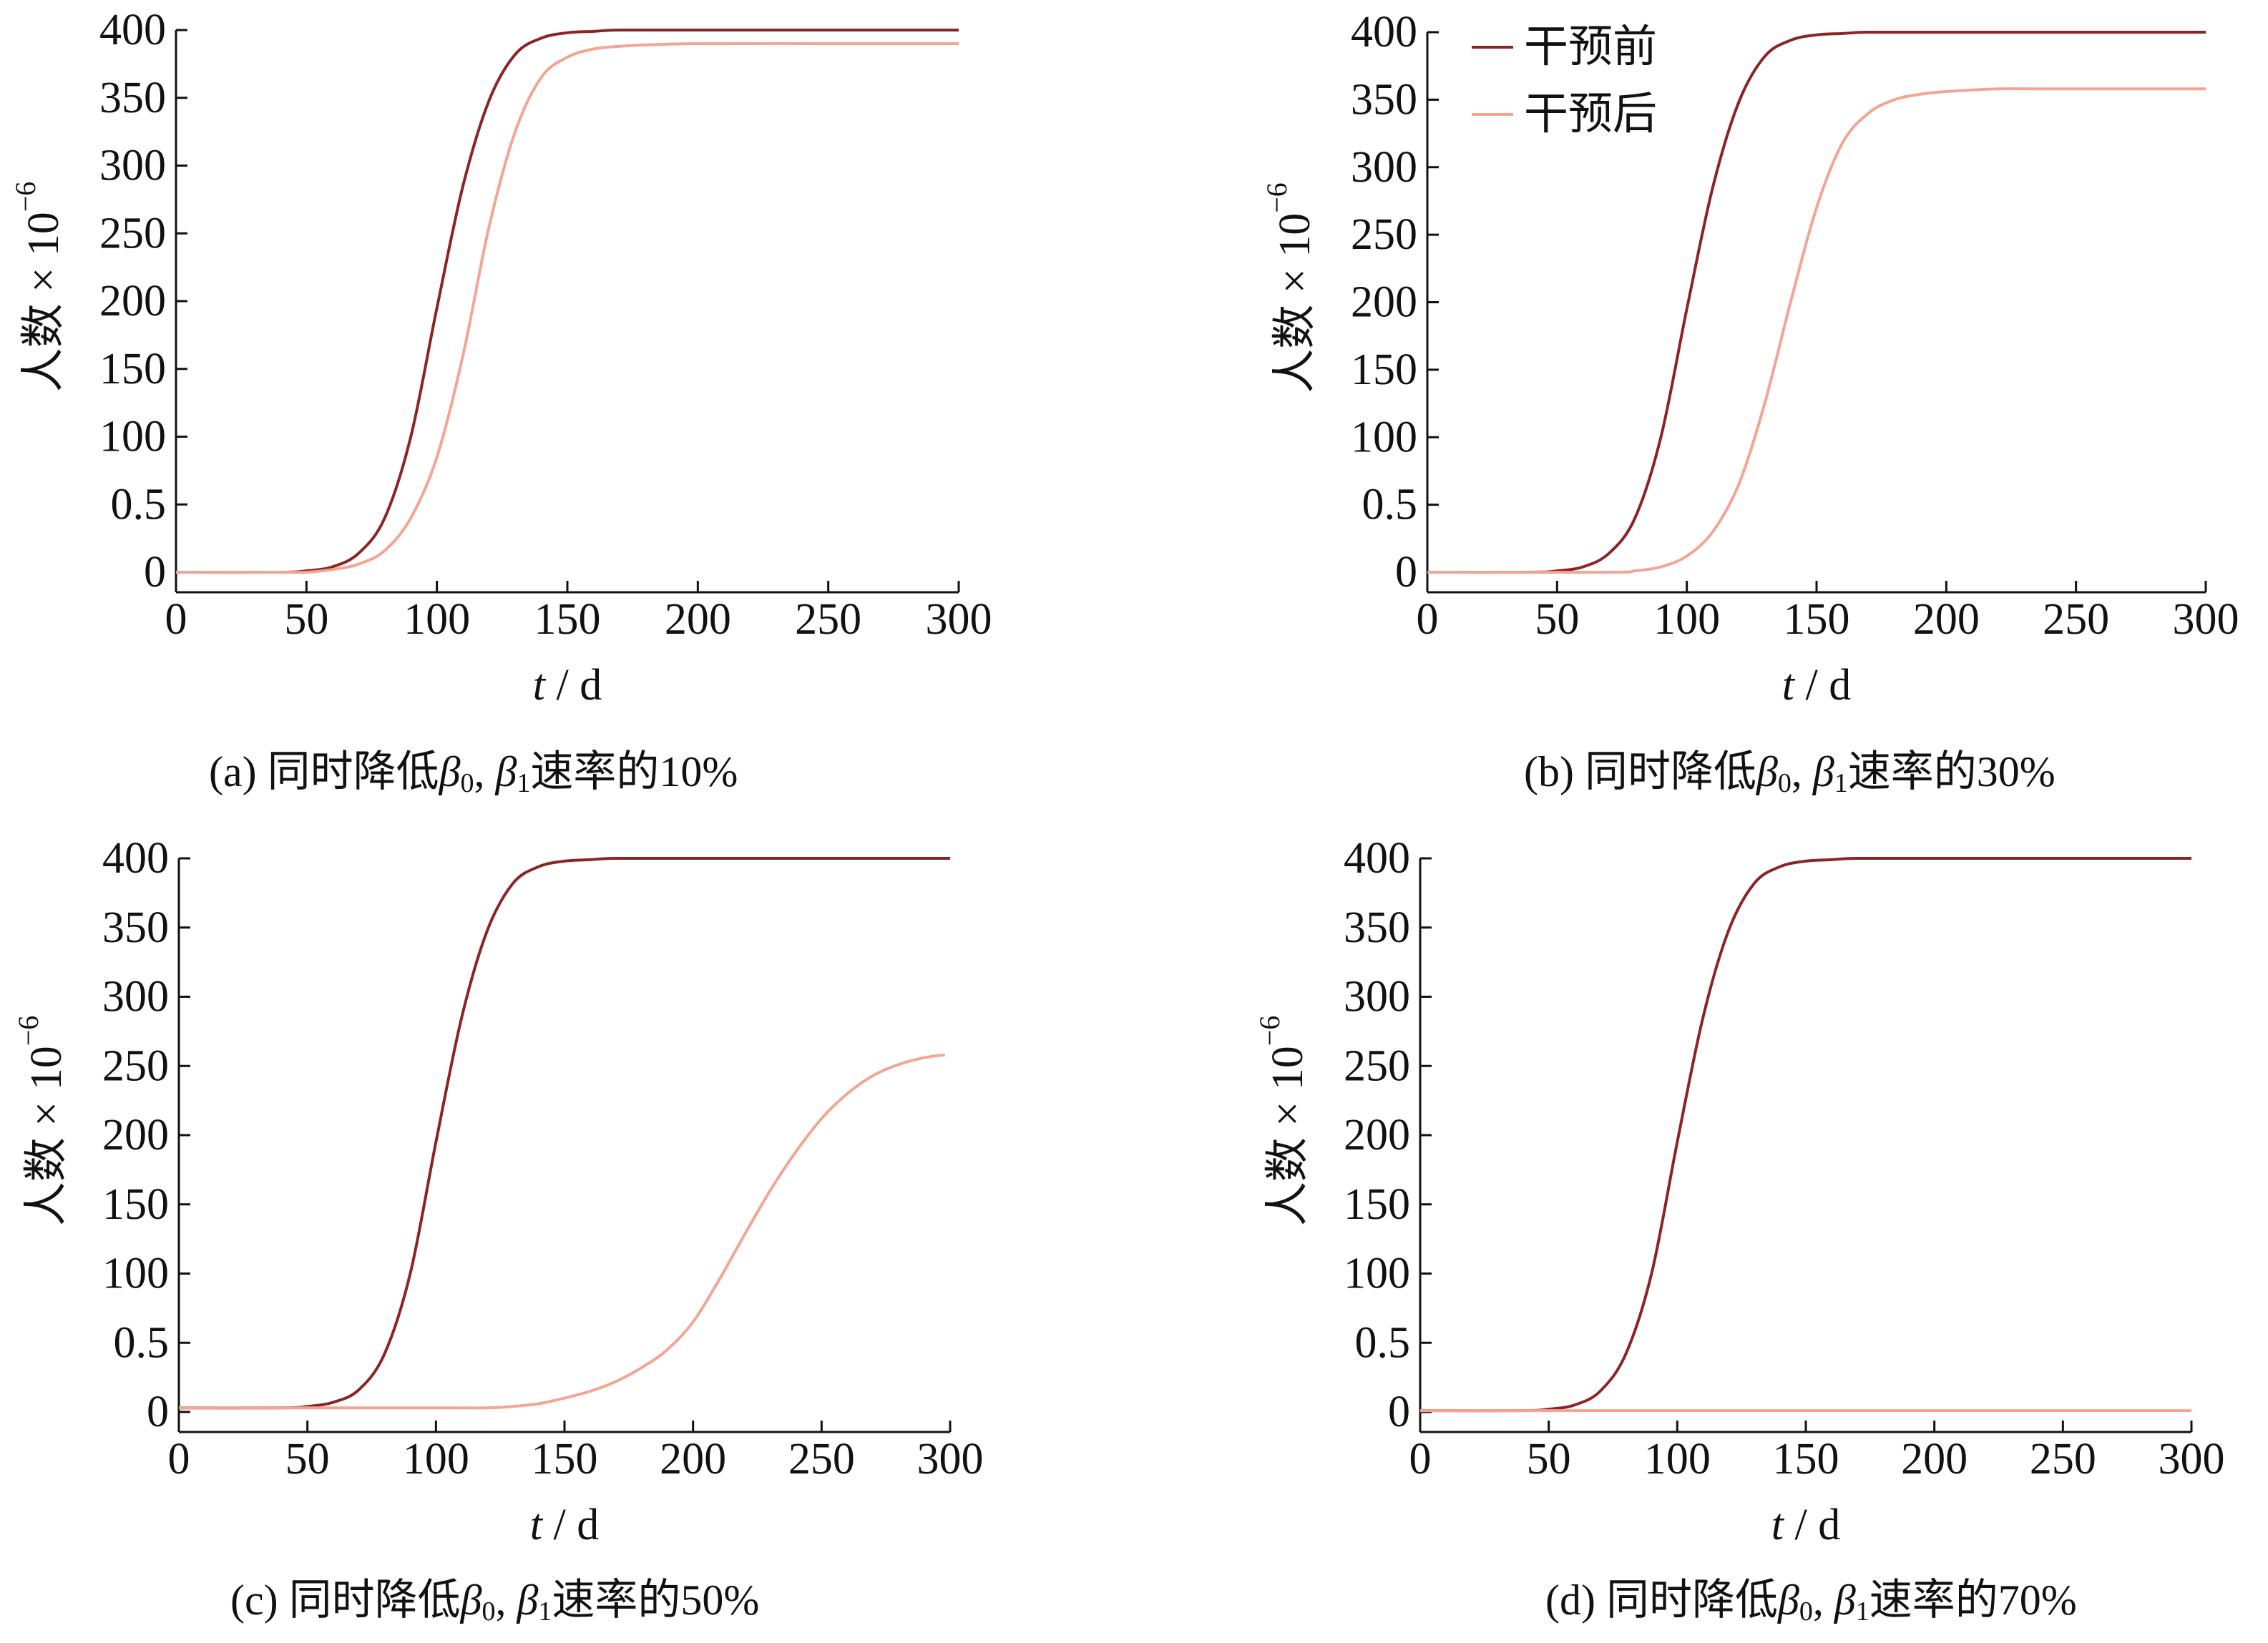  Describe the element at coordinates (495, 1601) in the screenshot. I see `caption-c: (c) 同时降低β0, β1速率的50%` at that location.